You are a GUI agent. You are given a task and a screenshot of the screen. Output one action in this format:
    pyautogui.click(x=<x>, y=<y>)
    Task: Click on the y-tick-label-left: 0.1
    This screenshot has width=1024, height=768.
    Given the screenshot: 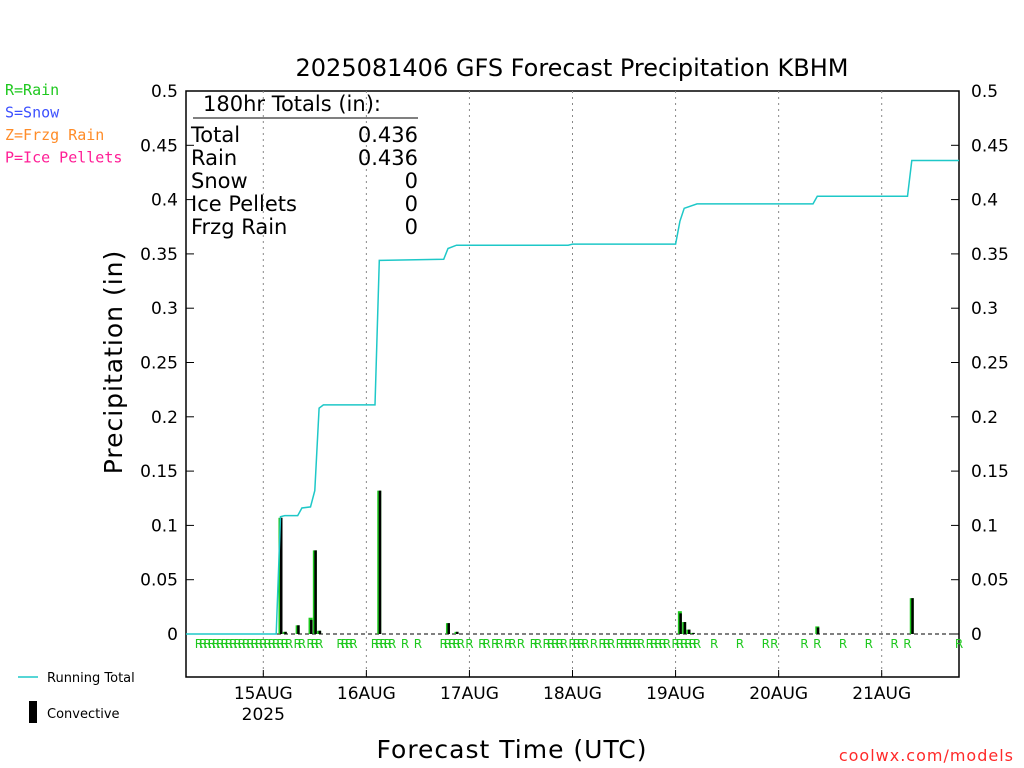 What is the action you would take?
    pyautogui.click(x=164, y=526)
    